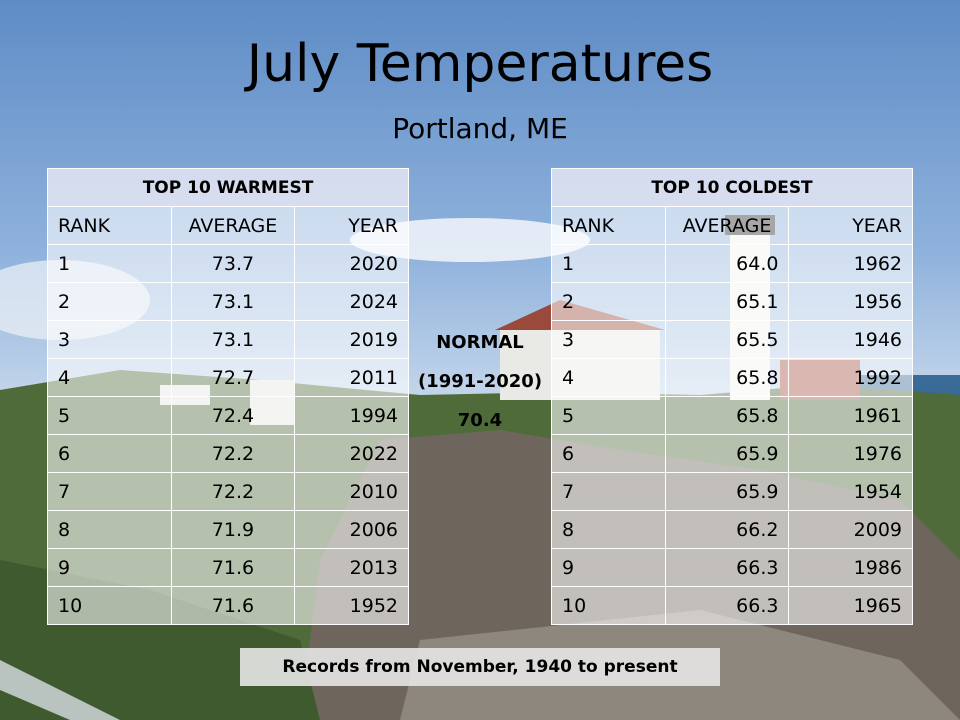 The width and height of the screenshot is (960, 720). What do you see at coordinates (850, 491) in the screenshot?
I see `year-cell: 1954` at bounding box center [850, 491].